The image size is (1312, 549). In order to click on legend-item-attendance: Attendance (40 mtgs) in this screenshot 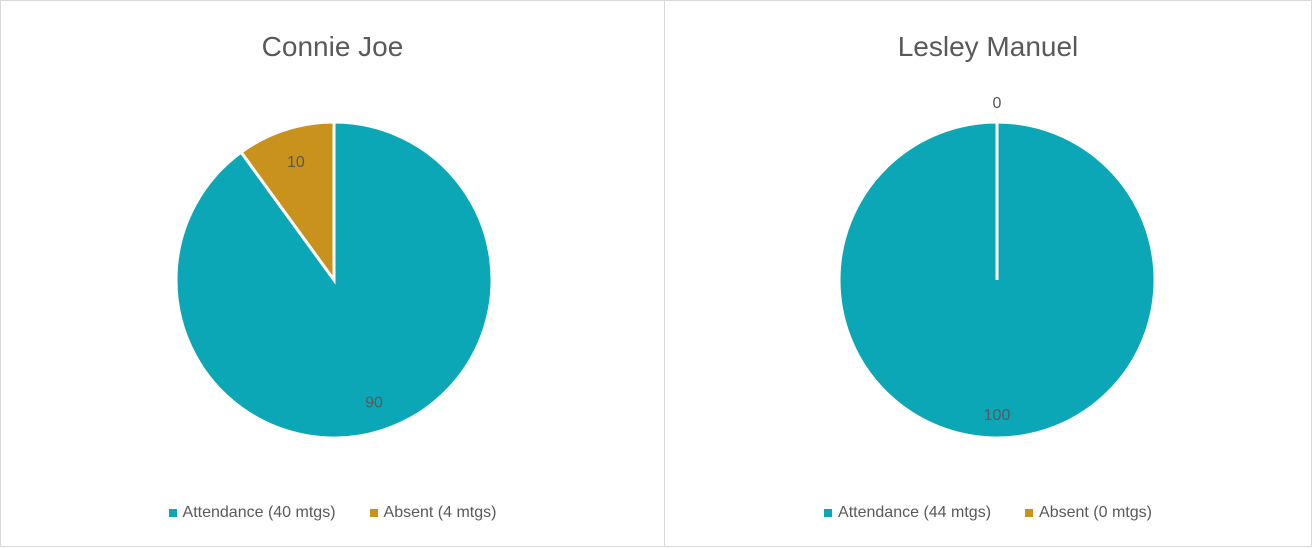, I will do `click(252, 513)`.